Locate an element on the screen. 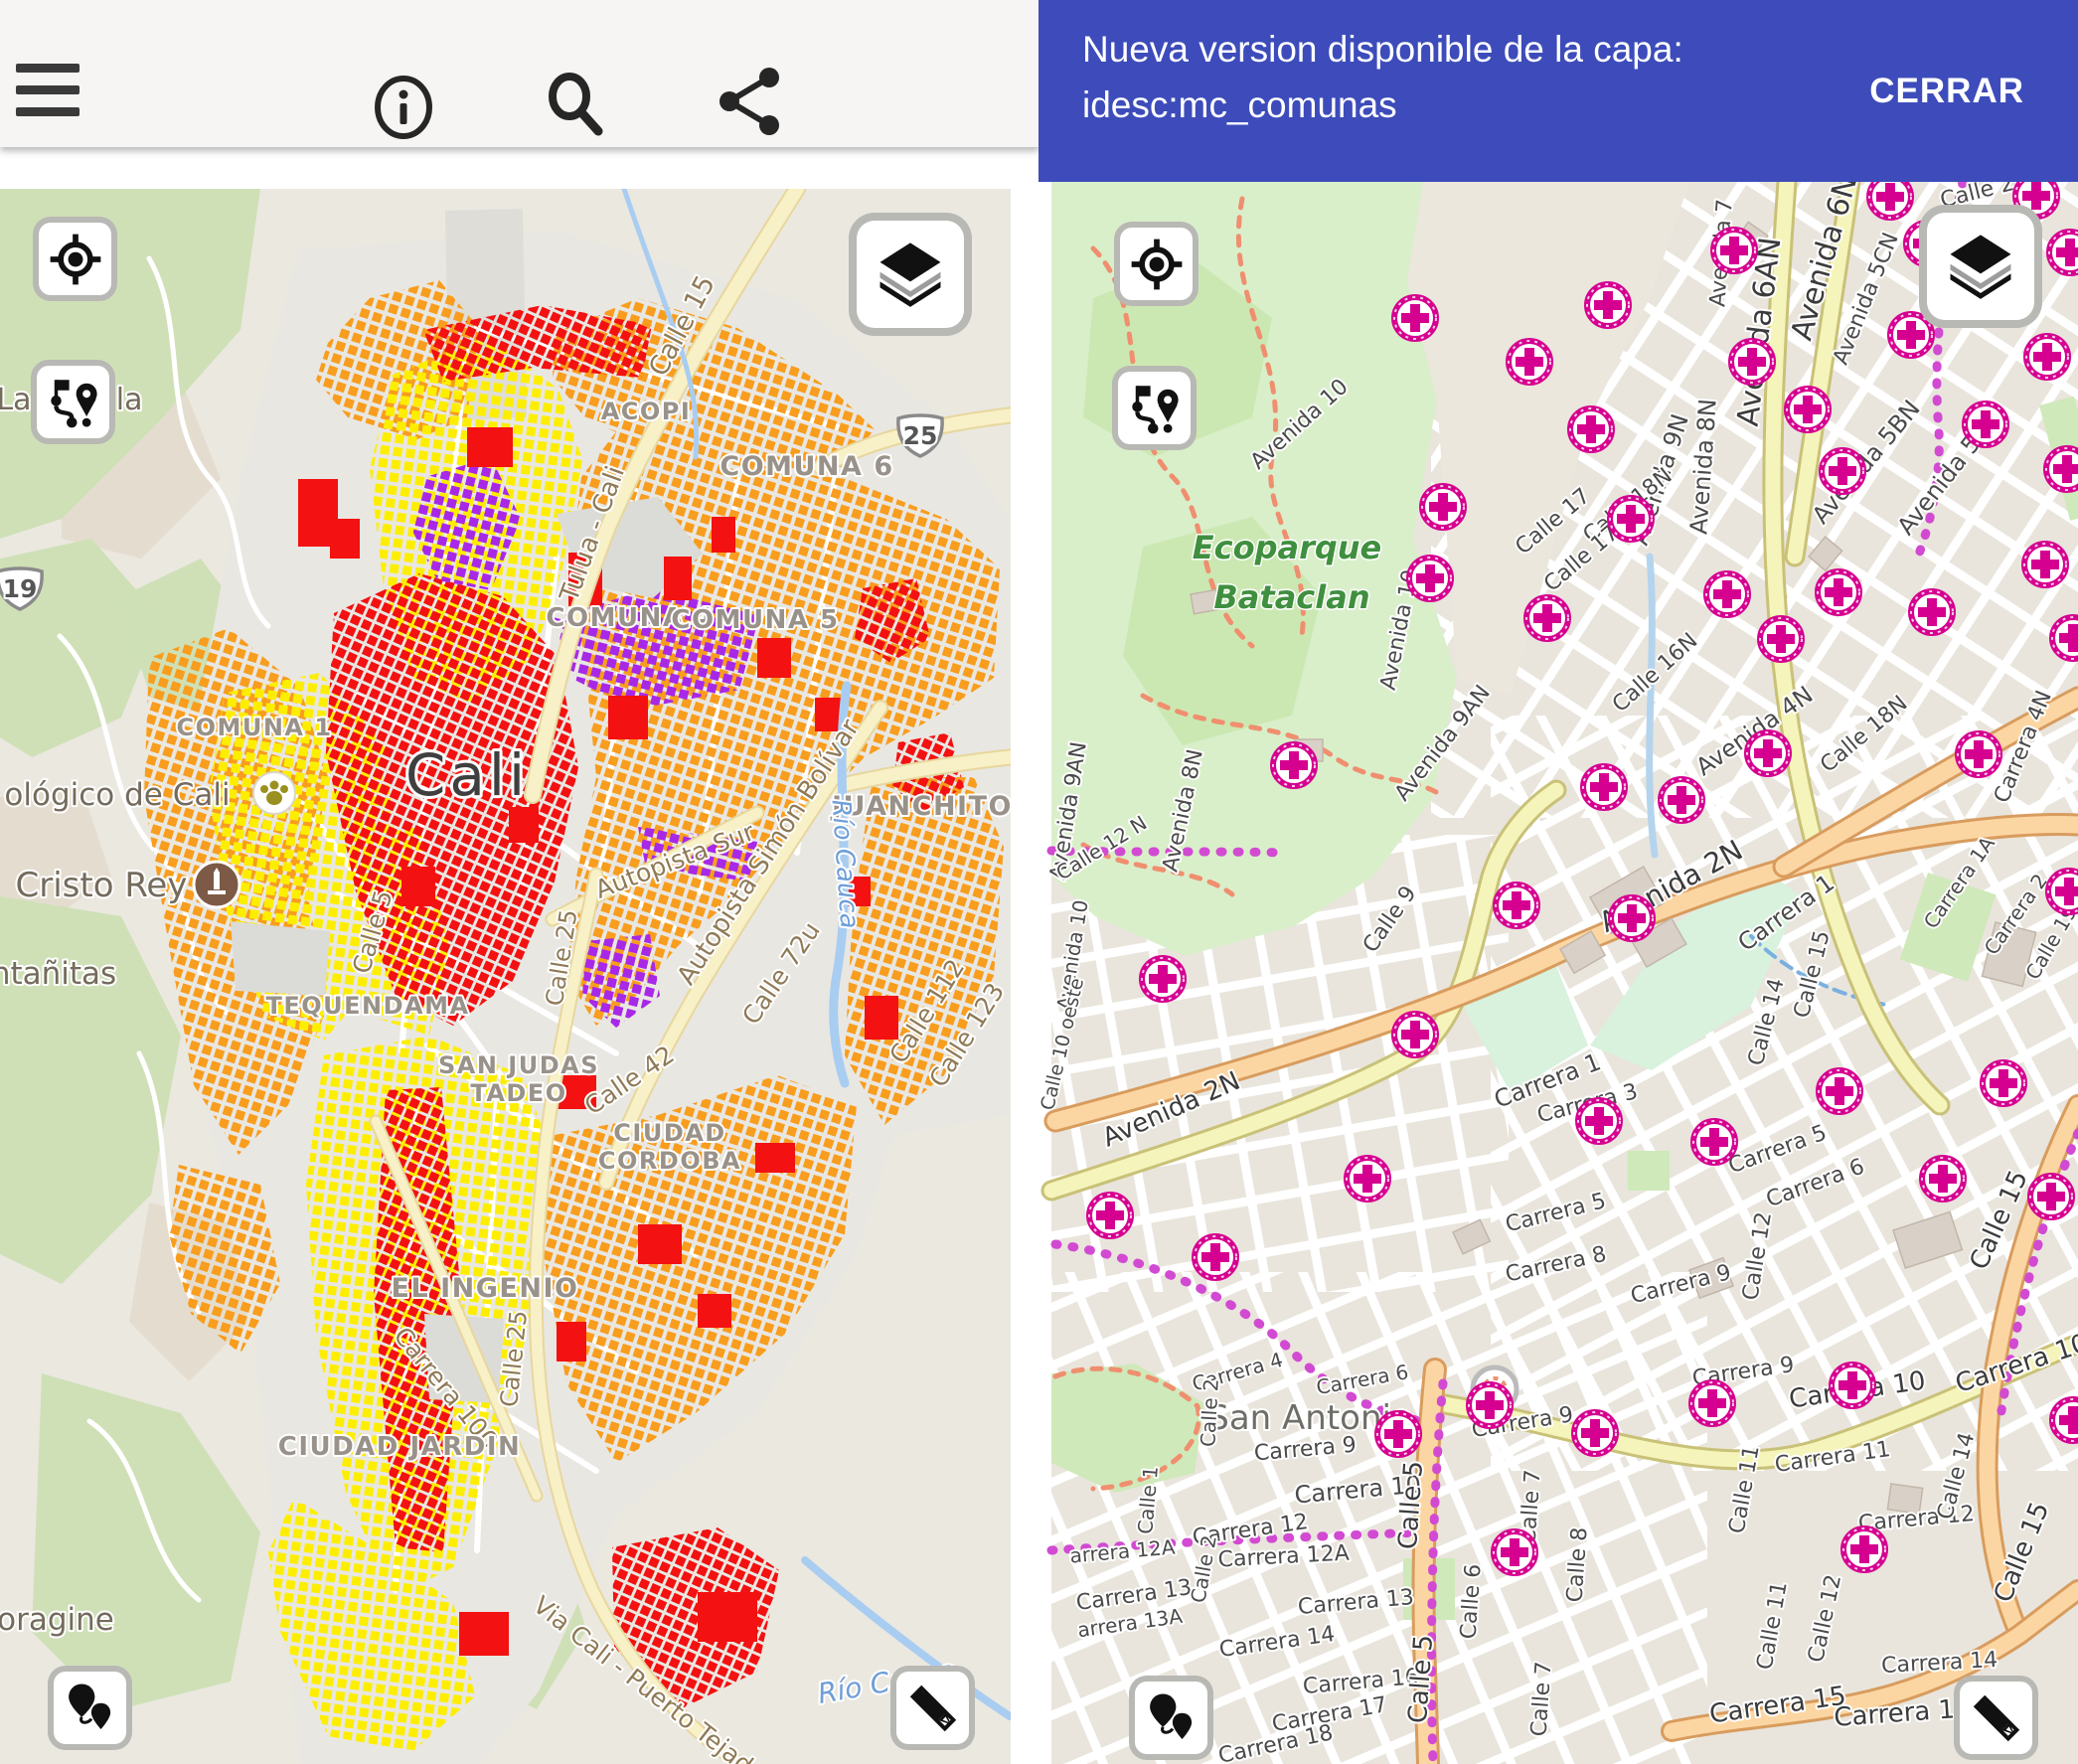 The image size is (2078, 1764). map-label: JUANCHITO is located at coordinates (920, 806).